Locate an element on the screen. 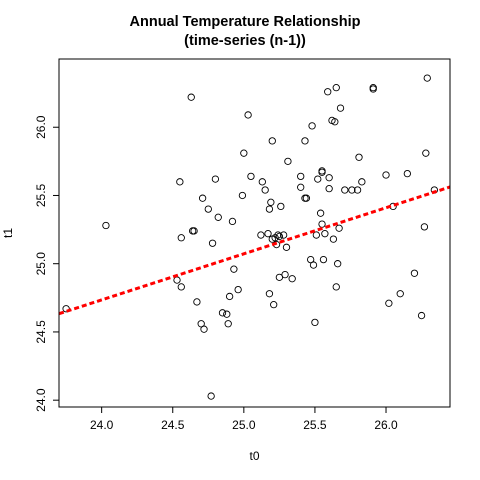 The height and width of the screenshot is (480, 480). chart-title: Annual Temperature Relationship is located at coordinates (245, 22).